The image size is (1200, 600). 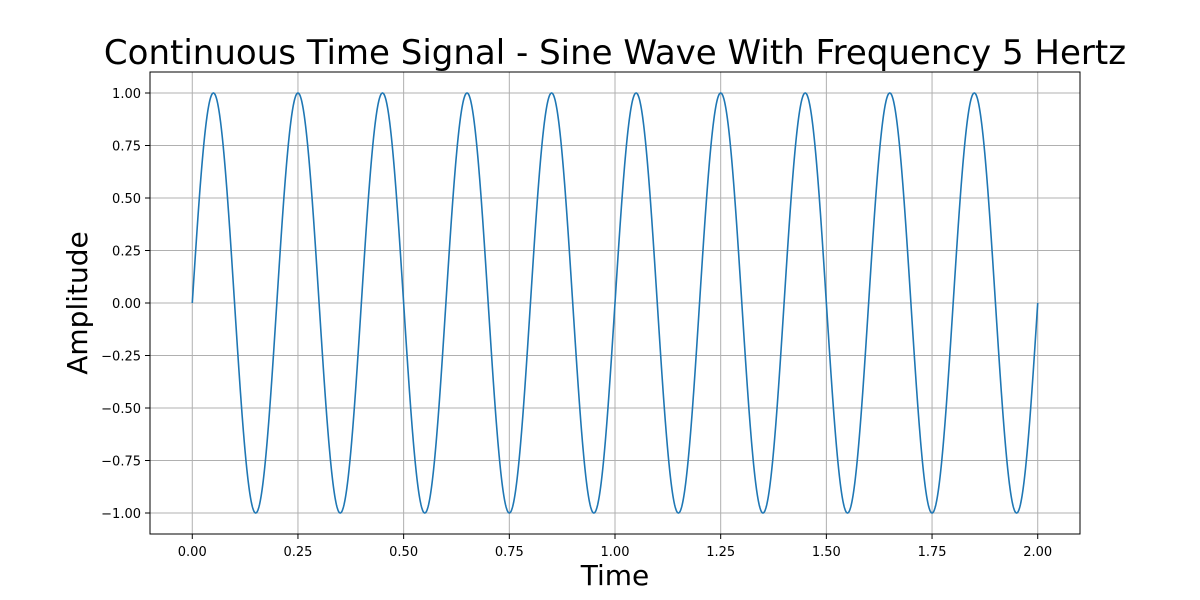 What do you see at coordinates (121, 514) in the screenshot?
I see `y-tick-label: −1.00` at bounding box center [121, 514].